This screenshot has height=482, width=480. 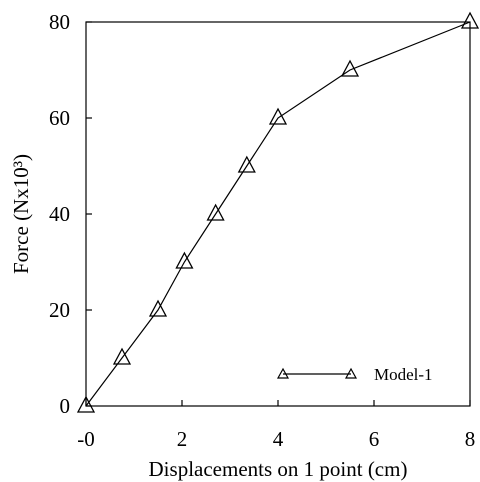 I want to click on x-tick-label: 6, so click(x=374, y=439).